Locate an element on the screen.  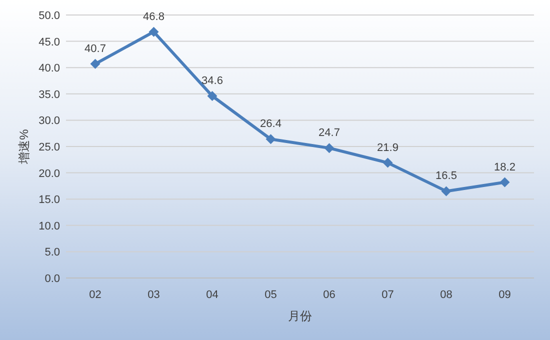
x-tick-label: 07 is located at coordinates (388, 295).